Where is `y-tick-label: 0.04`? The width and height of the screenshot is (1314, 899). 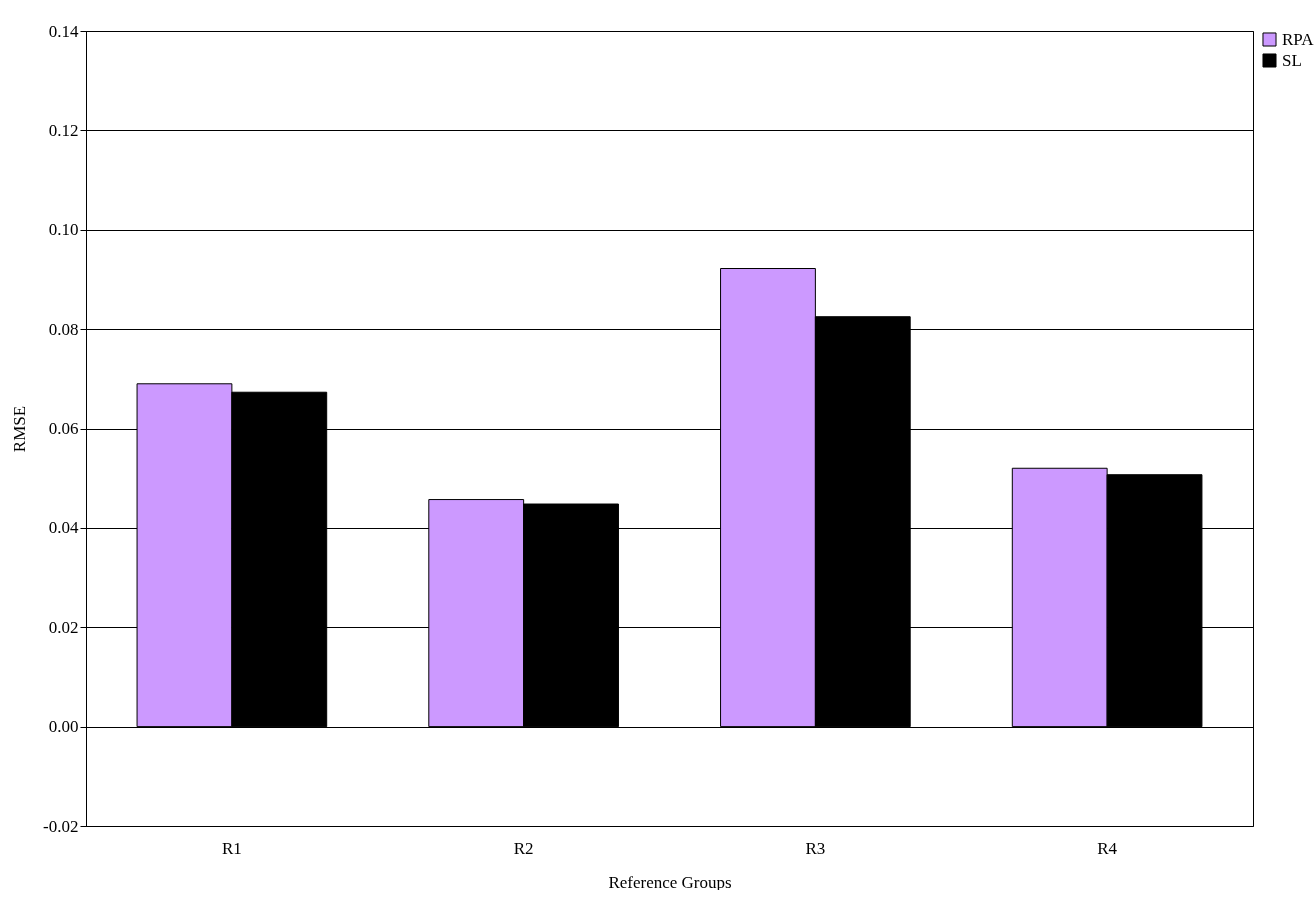
y-tick-label: 0.04 is located at coordinates (63, 528).